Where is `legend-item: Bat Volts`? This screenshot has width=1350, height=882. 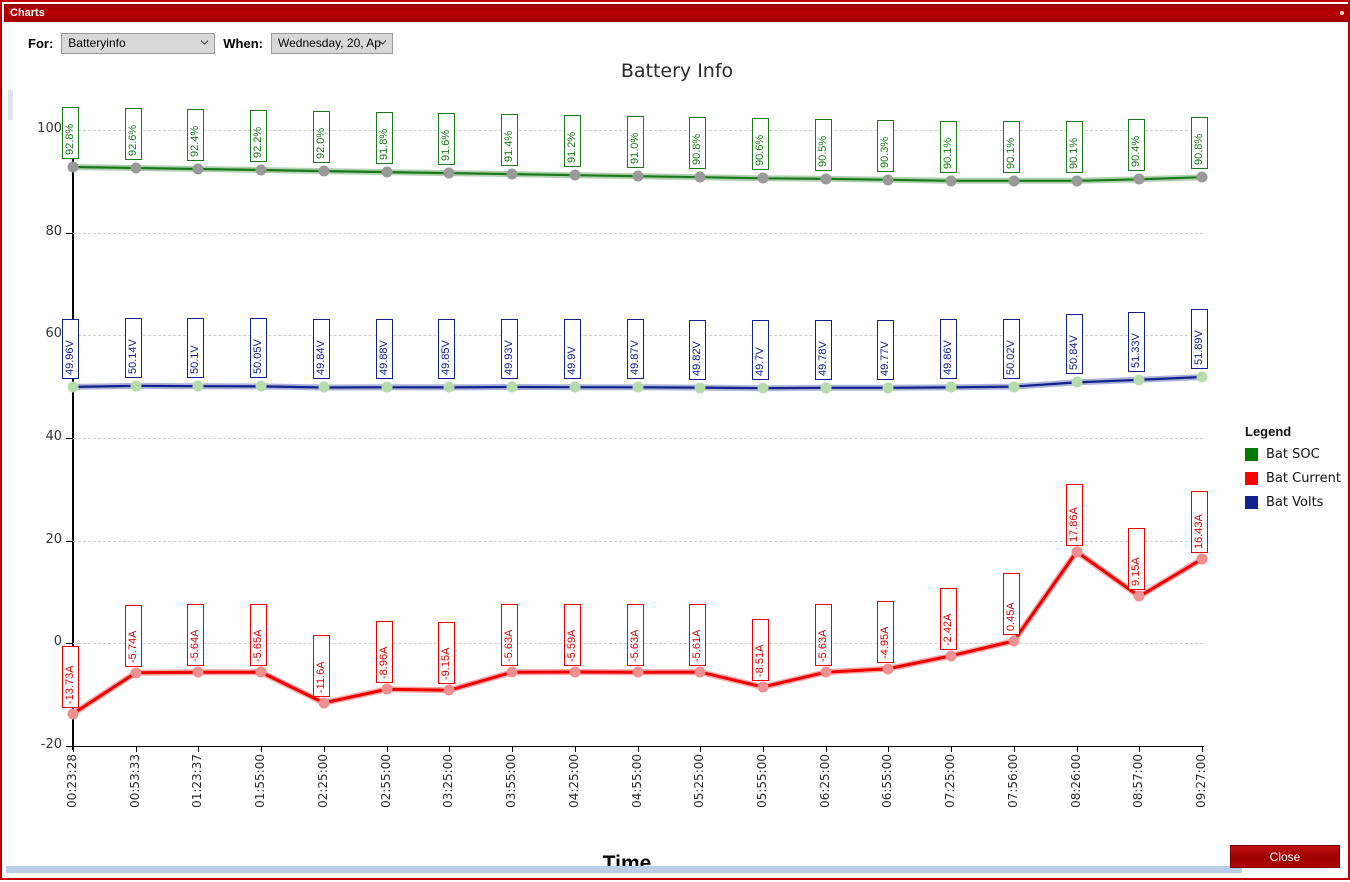 legend-item: Bat Volts is located at coordinates (1295, 502).